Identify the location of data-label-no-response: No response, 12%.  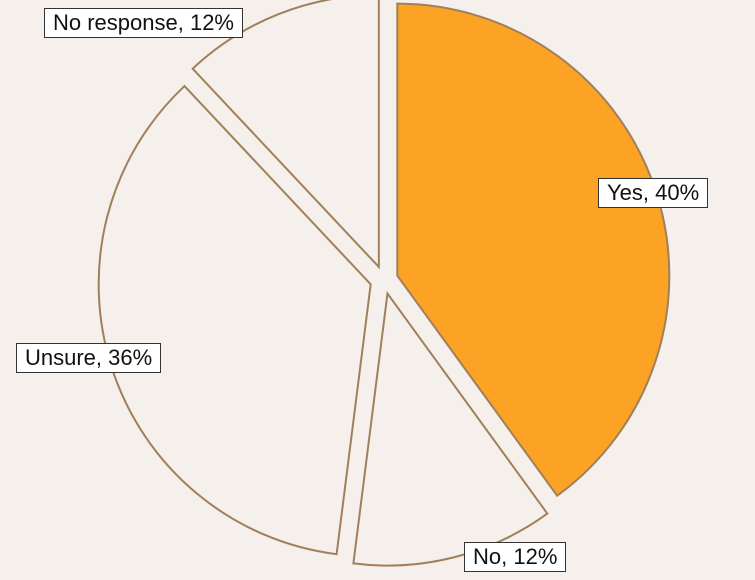
(143, 23).